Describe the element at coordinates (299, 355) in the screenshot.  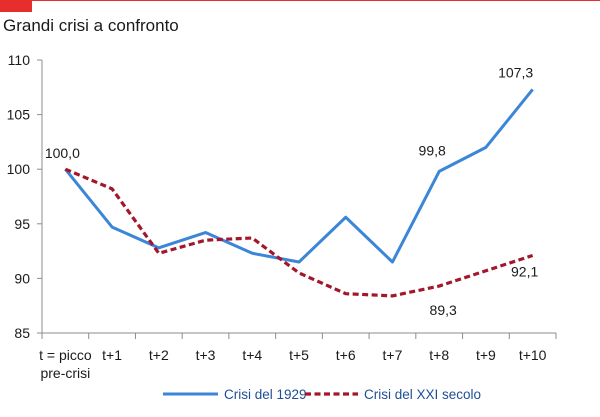
I see `x-tick-label: t+5` at that location.